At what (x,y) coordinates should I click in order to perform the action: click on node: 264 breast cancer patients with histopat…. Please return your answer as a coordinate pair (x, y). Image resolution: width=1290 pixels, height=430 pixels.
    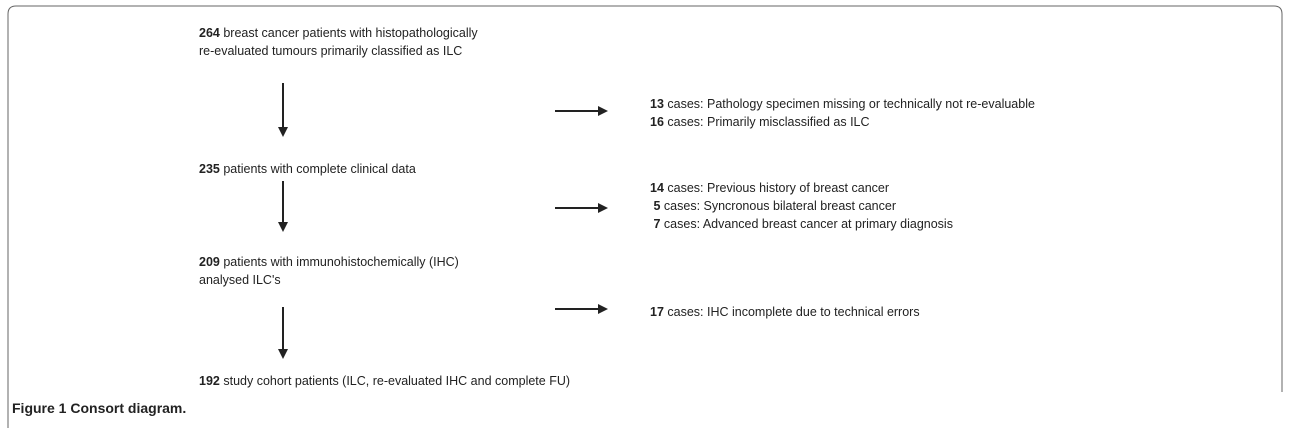
    Looking at the image, I should click on (338, 42).